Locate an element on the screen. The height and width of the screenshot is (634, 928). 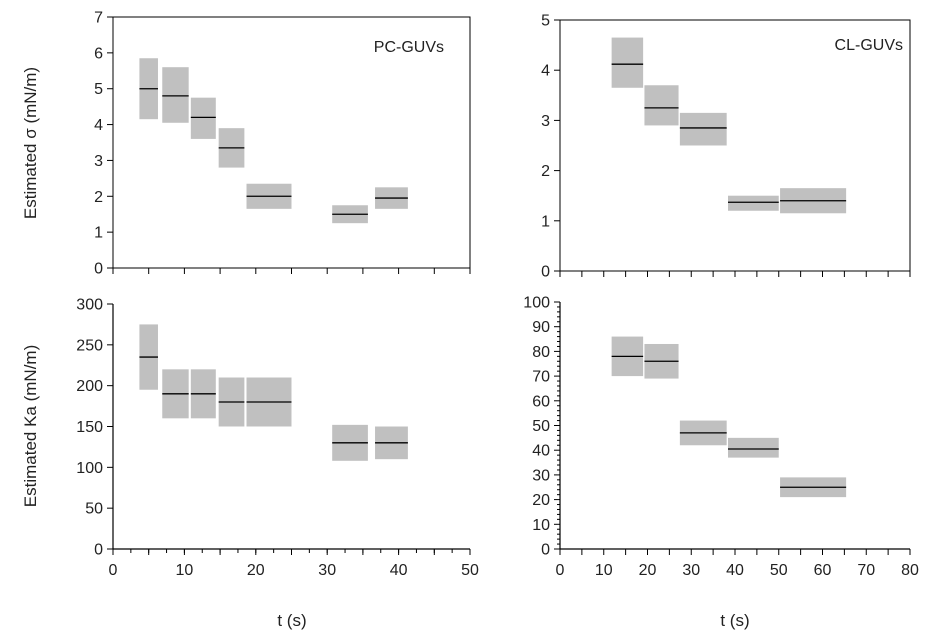
y-tick-label: 40 is located at coordinates (541, 451).